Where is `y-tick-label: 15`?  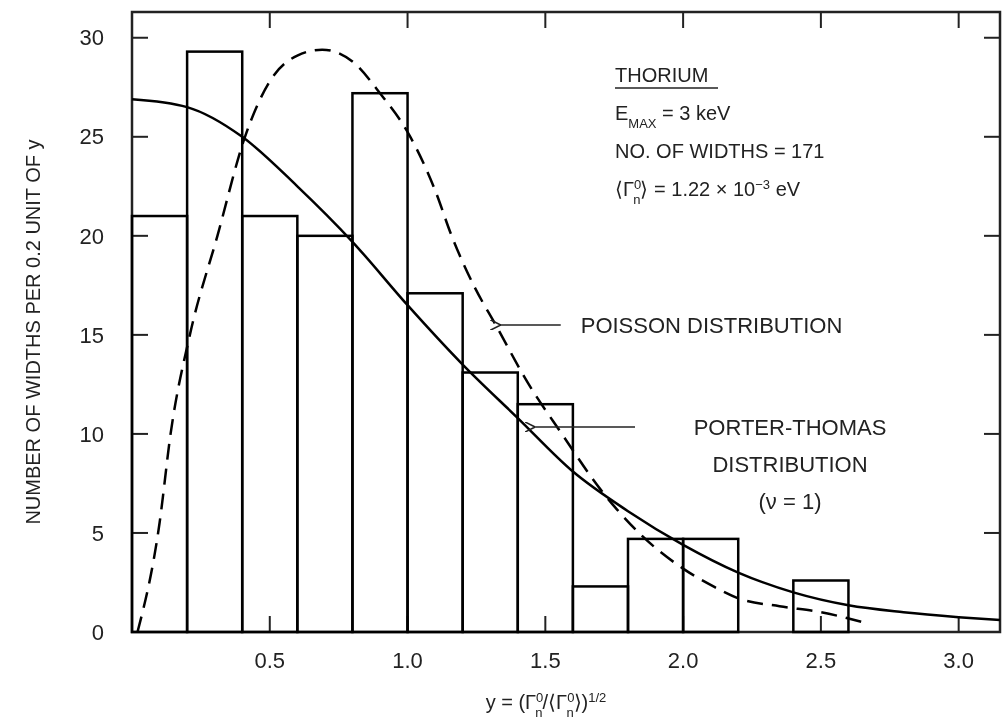
y-tick-label: 15 is located at coordinates (91, 335).